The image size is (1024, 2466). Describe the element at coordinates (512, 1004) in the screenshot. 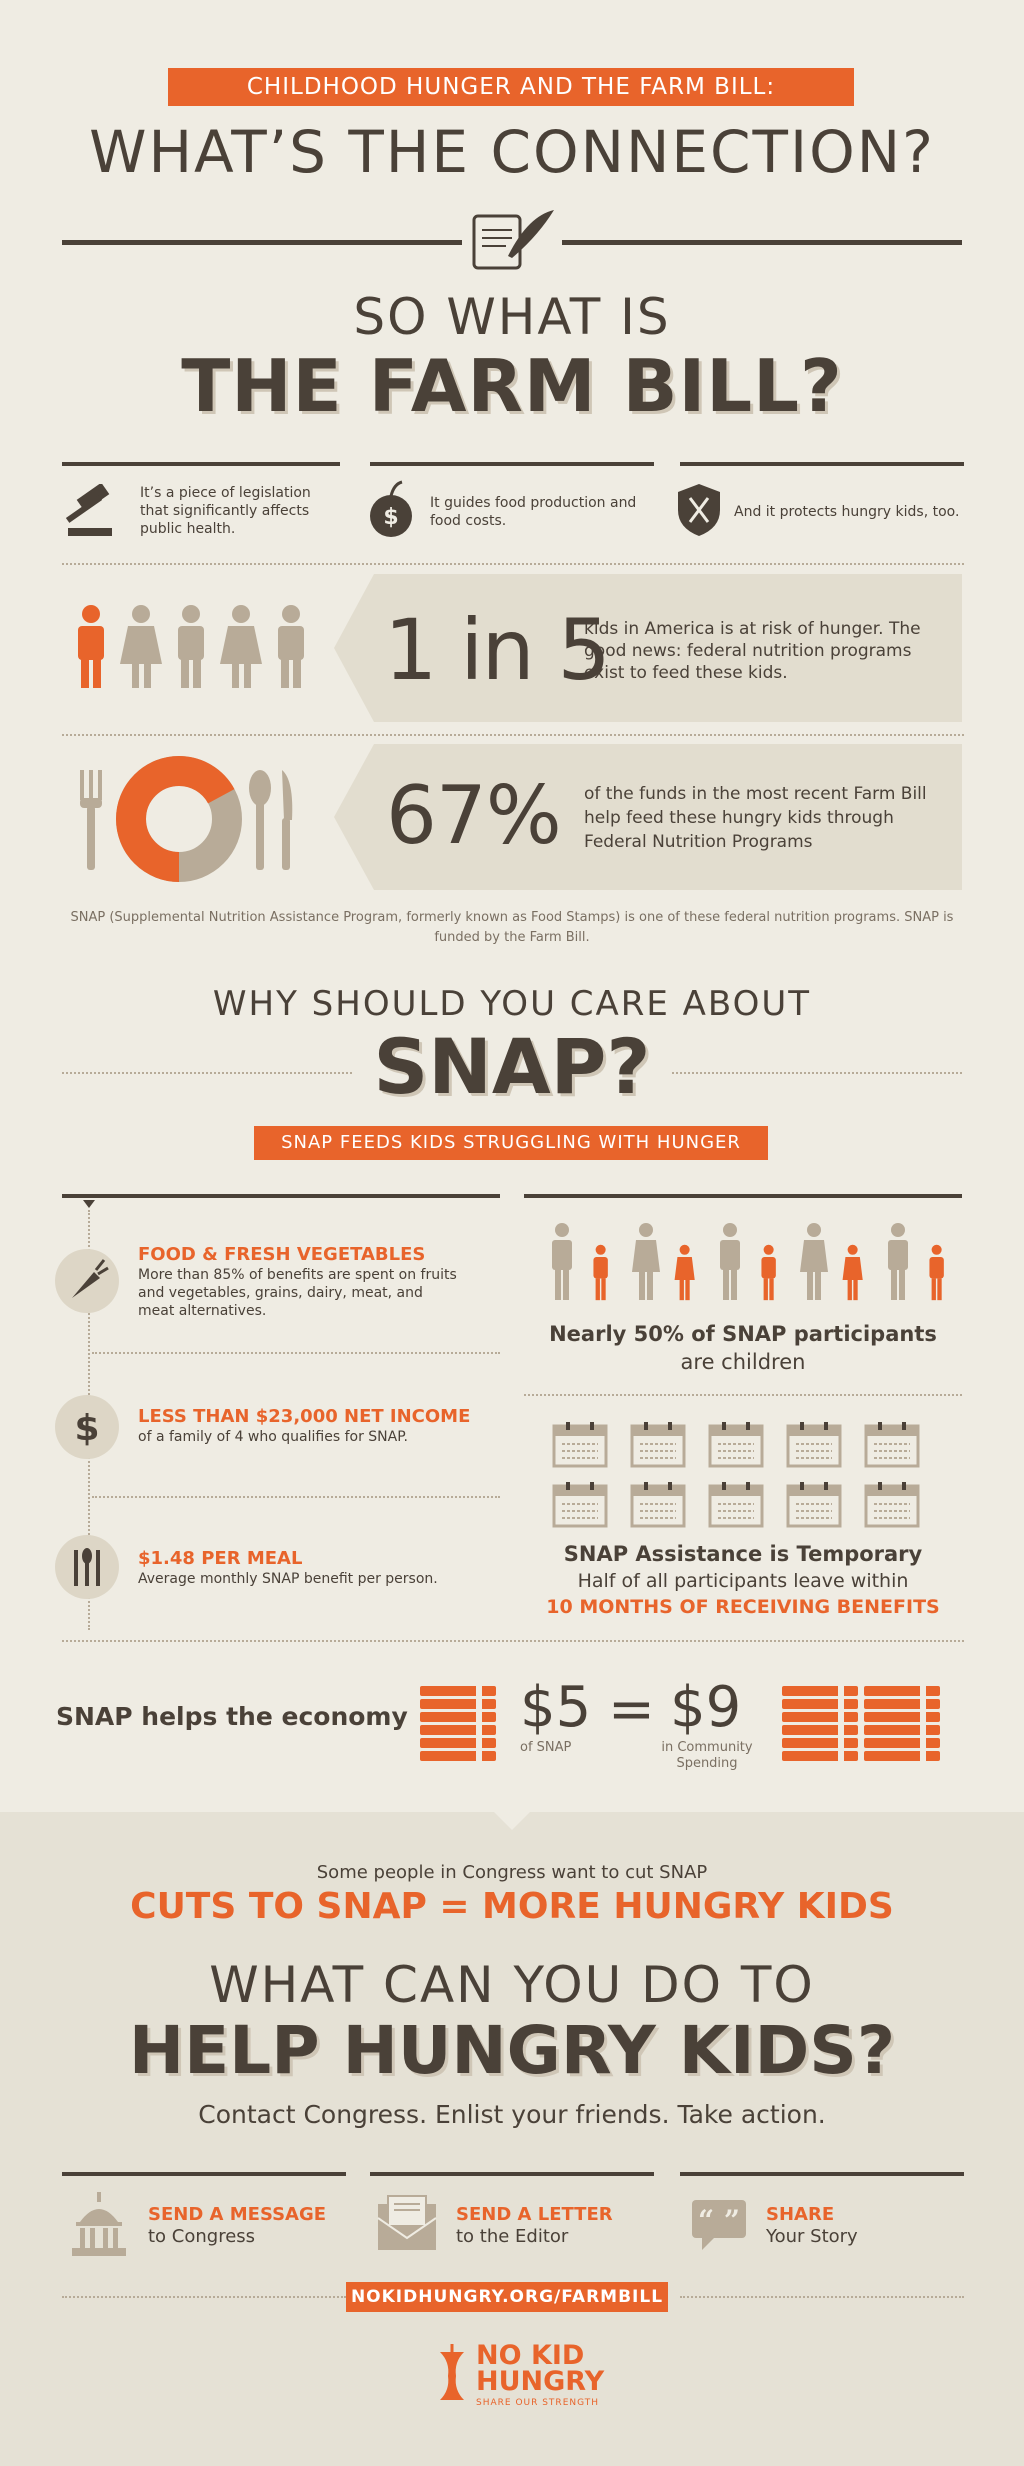

I see `why-kicker: WHY SHOULD YOU CARE ABOUT` at that location.